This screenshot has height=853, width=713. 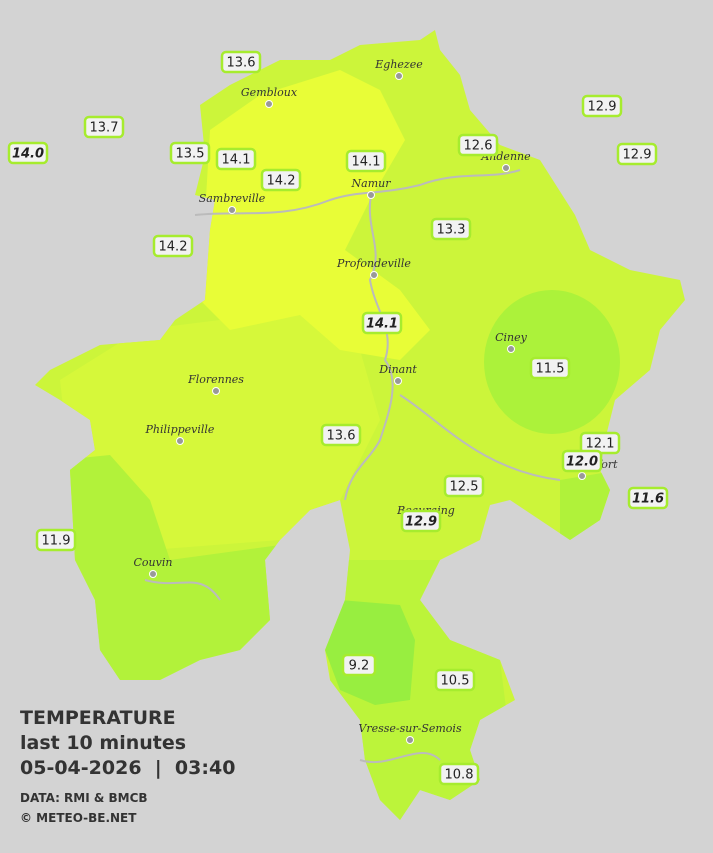 What do you see at coordinates (84, 798) in the screenshot?
I see `legend-source: DATA: RMI & BMCB` at bounding box center [84, 798].